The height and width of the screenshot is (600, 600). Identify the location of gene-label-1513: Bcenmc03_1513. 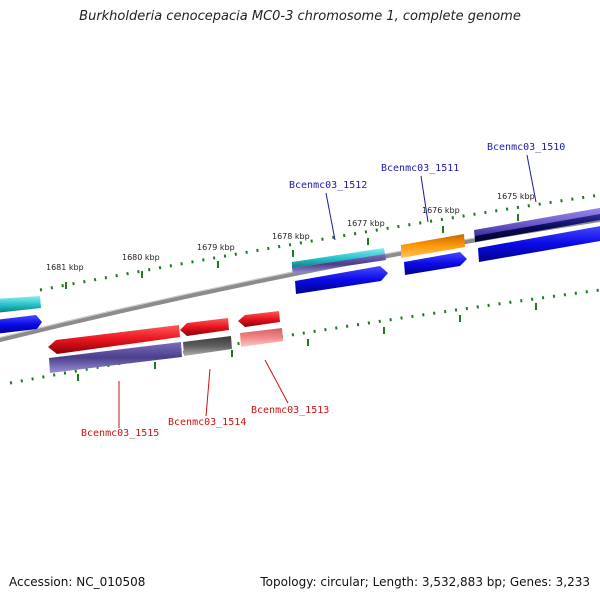
(290, 410).